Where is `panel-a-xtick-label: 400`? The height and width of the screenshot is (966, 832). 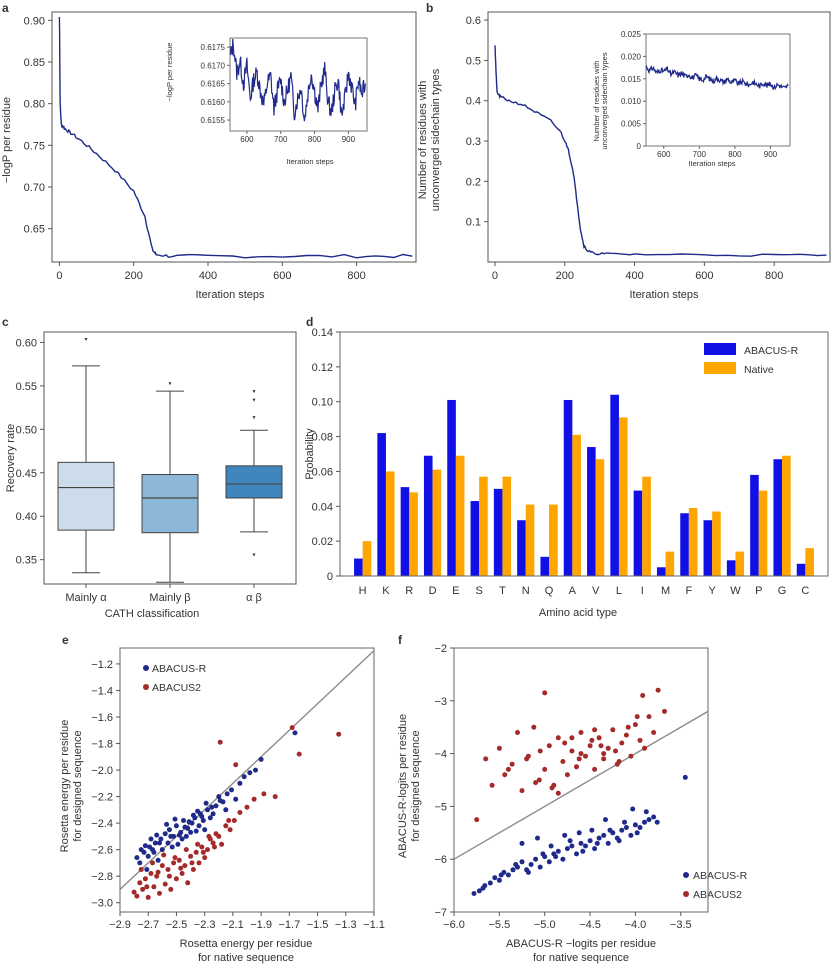 panel-a-xtick-label: 400 is located at coordinates (208, 276).